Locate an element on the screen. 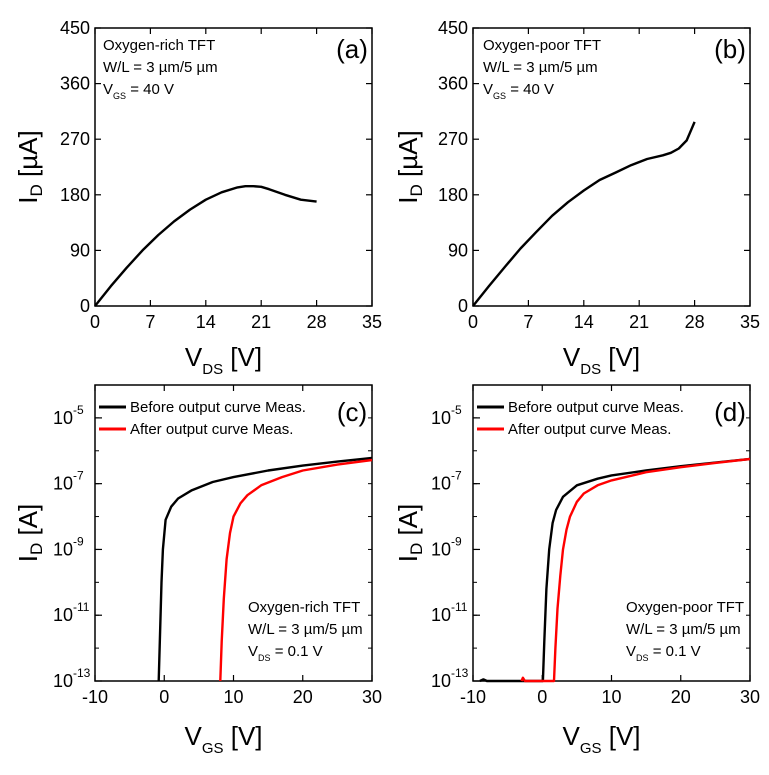 The height and width of the screenshot is (775, 769). panel-label: (a) is located at coordinates (352, 49).